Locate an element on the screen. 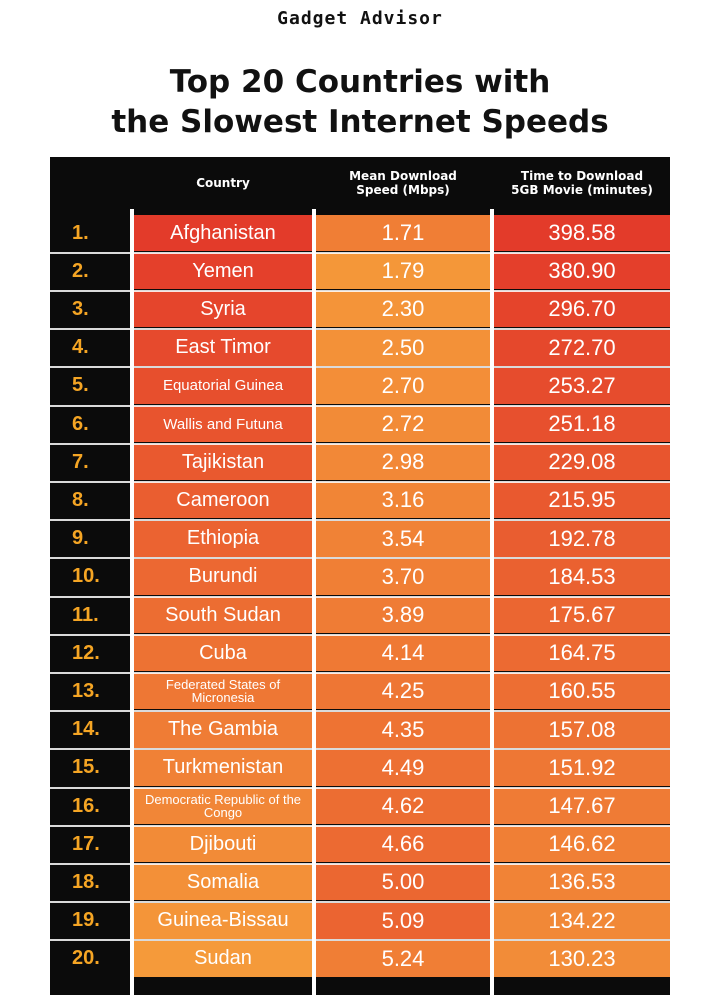  download-speed-value: 2.98 is located at coordinates (403, 462).